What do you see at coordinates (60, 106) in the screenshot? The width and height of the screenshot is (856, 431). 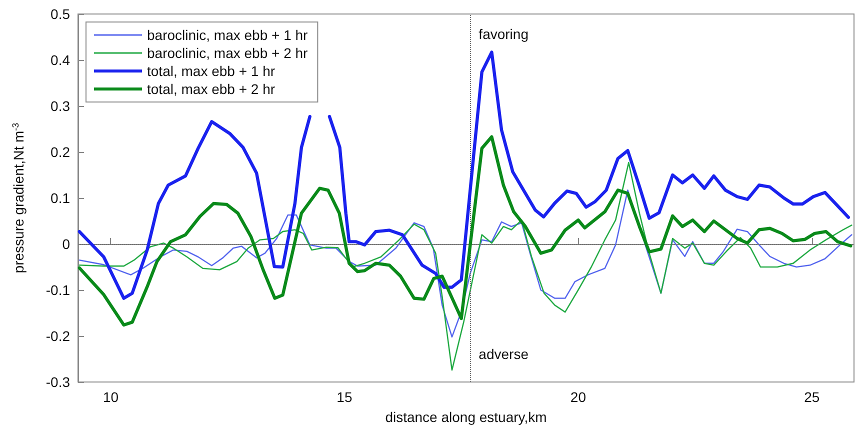 I see `y-tick-label: 0.3` at bounding box center [60, 106].